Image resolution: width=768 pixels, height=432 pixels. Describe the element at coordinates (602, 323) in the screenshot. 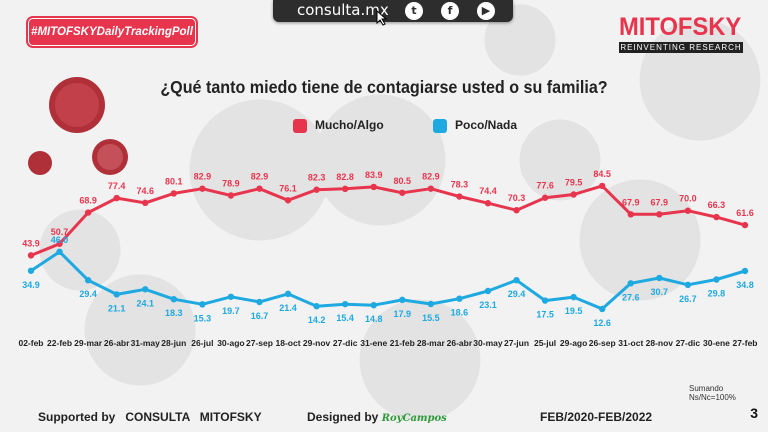

I see `data-label-1-20: 12.6` at that location.